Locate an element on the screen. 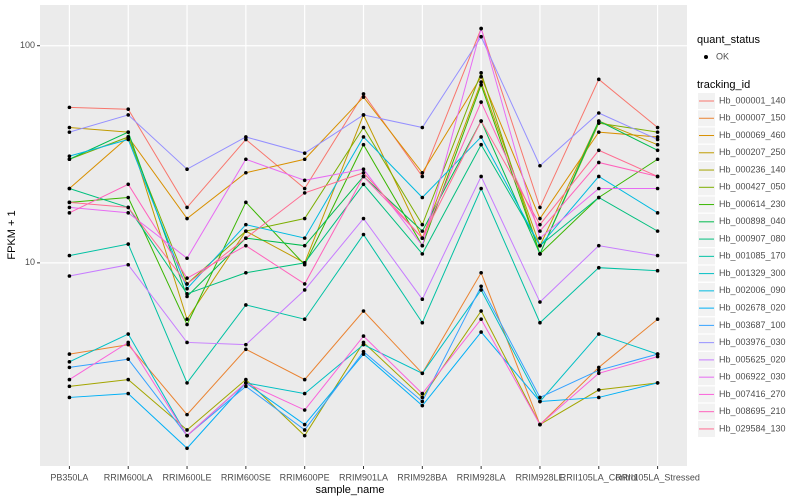 This screenshot has width=800, height=500. legend-label: Hb_000001_140 is located at coordinates (752, 100).